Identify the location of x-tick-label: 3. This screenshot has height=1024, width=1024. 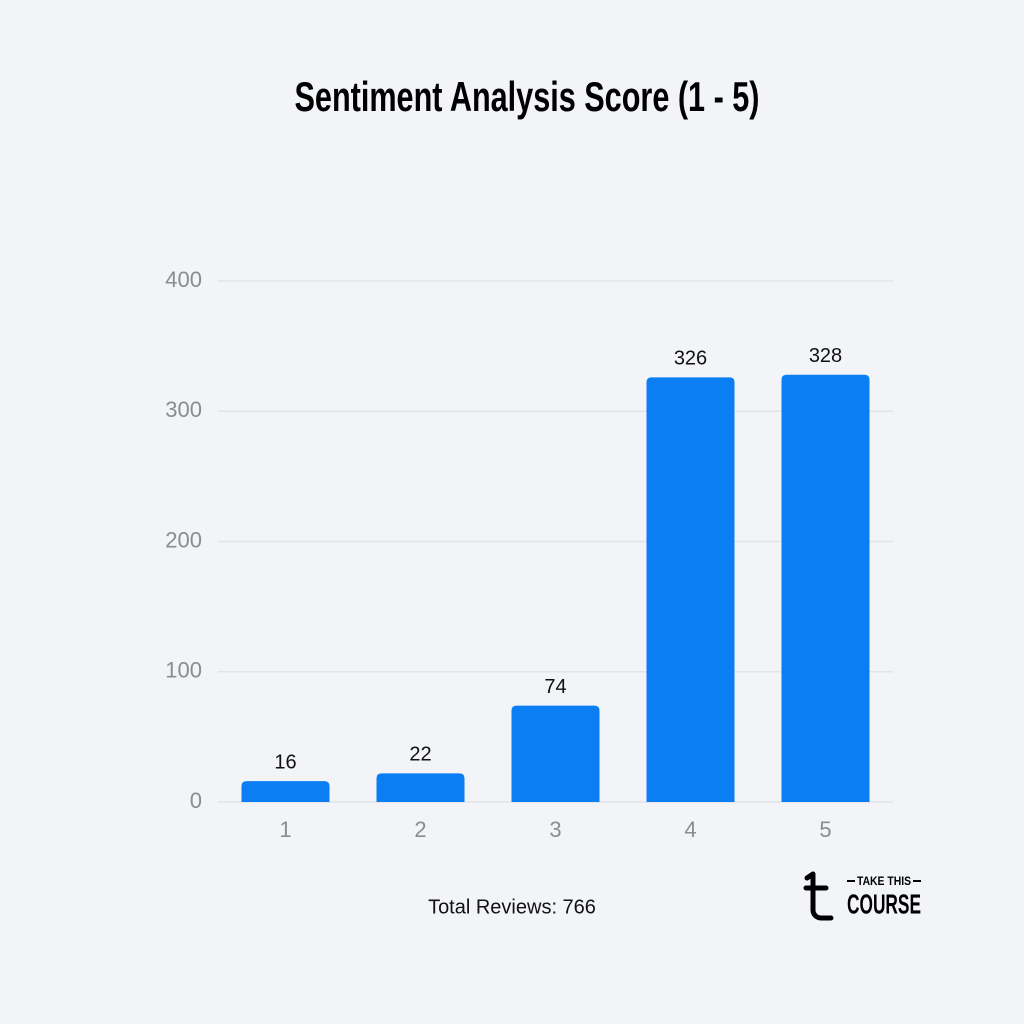
(555, 829).